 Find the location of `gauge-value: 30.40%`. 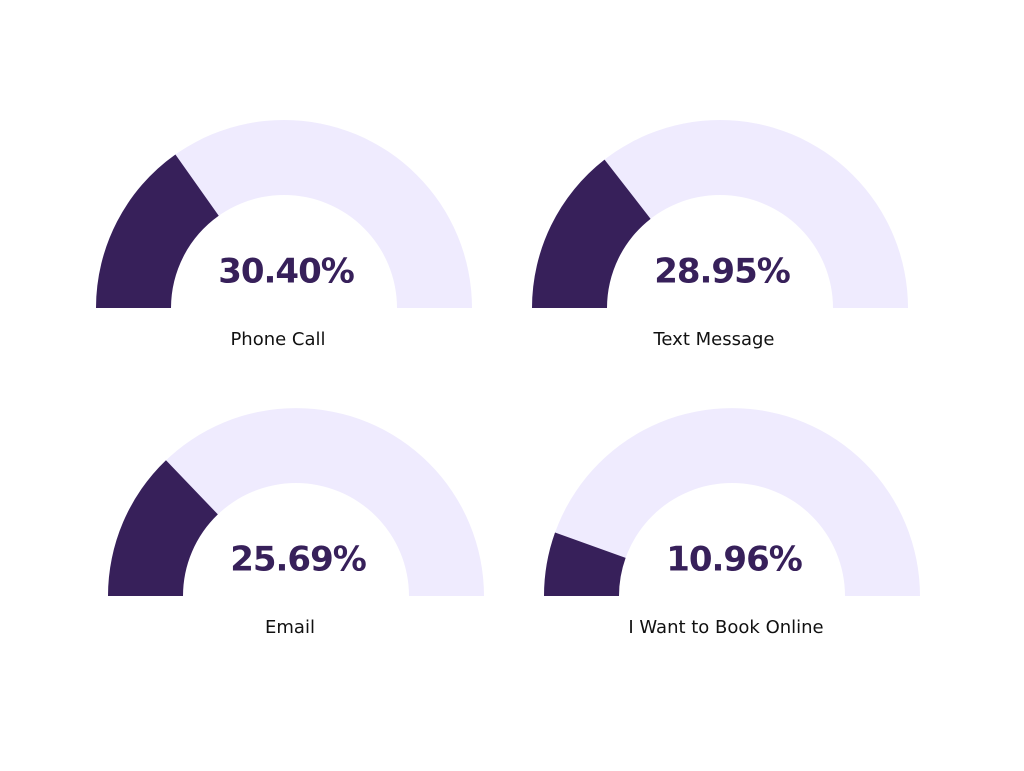

gauge-value: 30.40% is located at coordinates (286, 272).